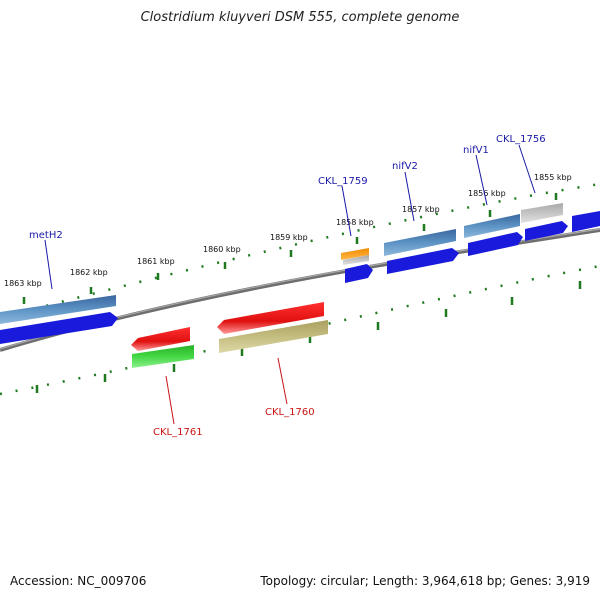  Describe the element at coordinates (89, 272) in the screenshot. I see `tick-label-1862: 1862 kbp` at that location.